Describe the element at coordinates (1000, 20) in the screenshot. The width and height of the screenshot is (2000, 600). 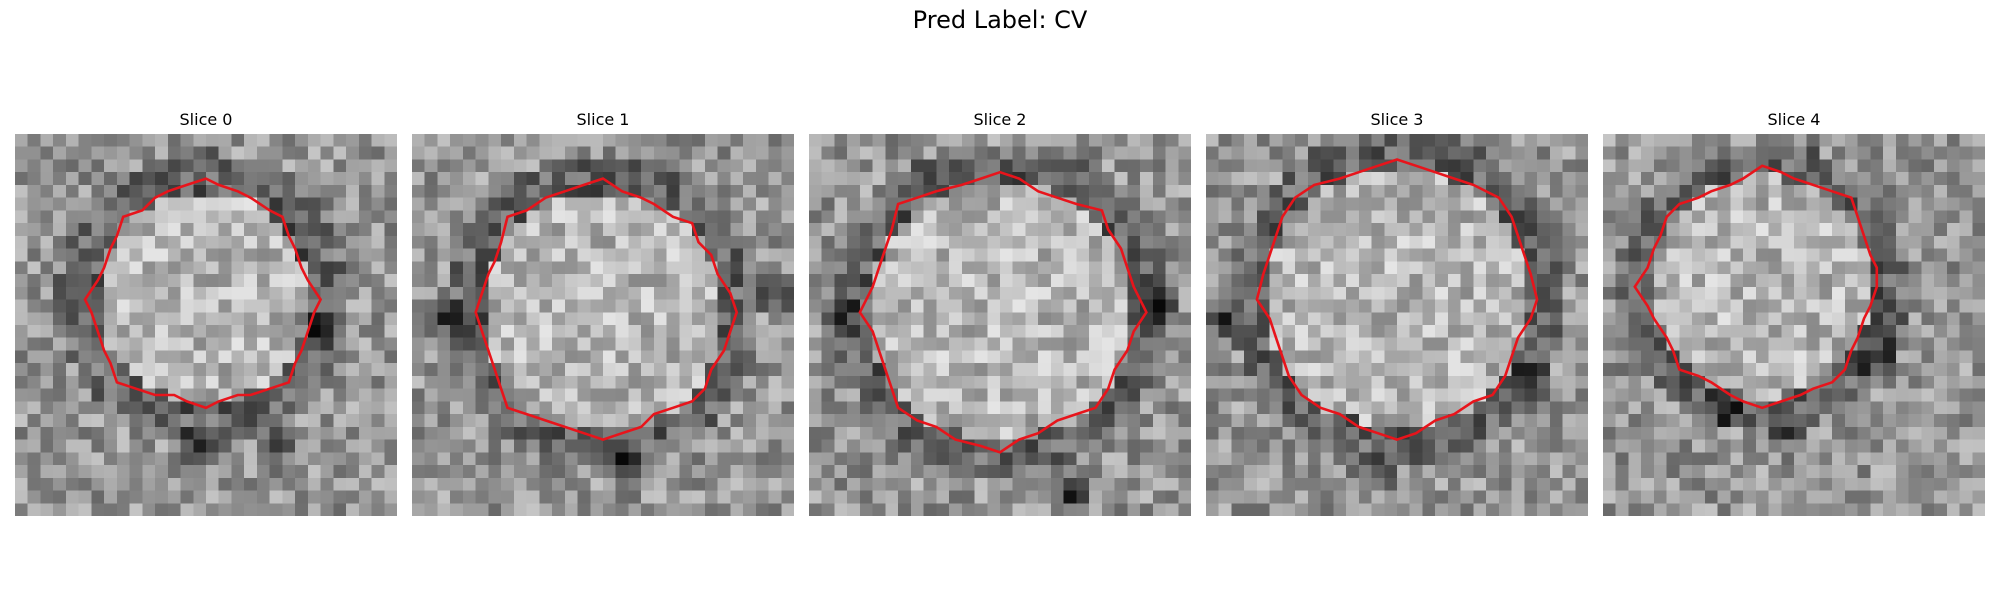
I see `figure-title: Pred Label: CV` at that location.